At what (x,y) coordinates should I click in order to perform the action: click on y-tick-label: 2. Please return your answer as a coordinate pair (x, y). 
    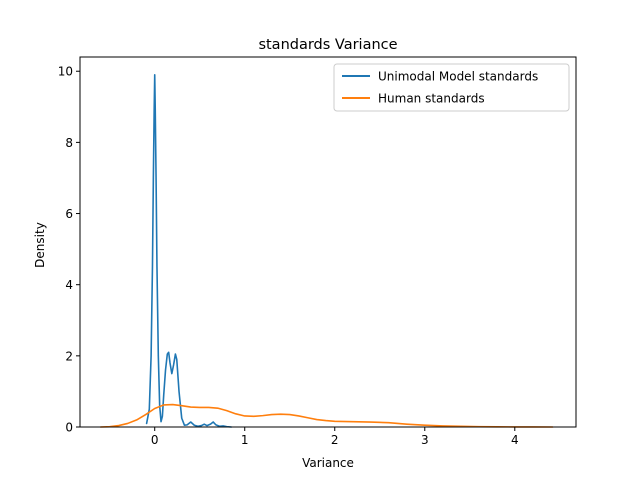
    Looking at the image, I should click on (69, 356).